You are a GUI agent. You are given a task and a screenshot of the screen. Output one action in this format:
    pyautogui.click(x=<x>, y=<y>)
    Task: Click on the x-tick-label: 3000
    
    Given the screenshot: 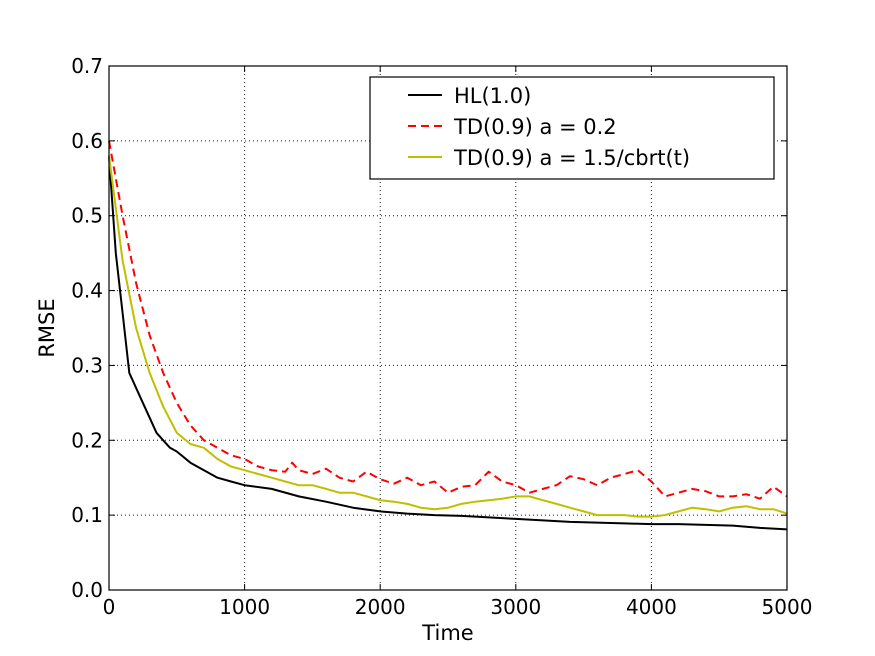 What is the action you would take?
    pyautogui.click(x=515, y=607)
    